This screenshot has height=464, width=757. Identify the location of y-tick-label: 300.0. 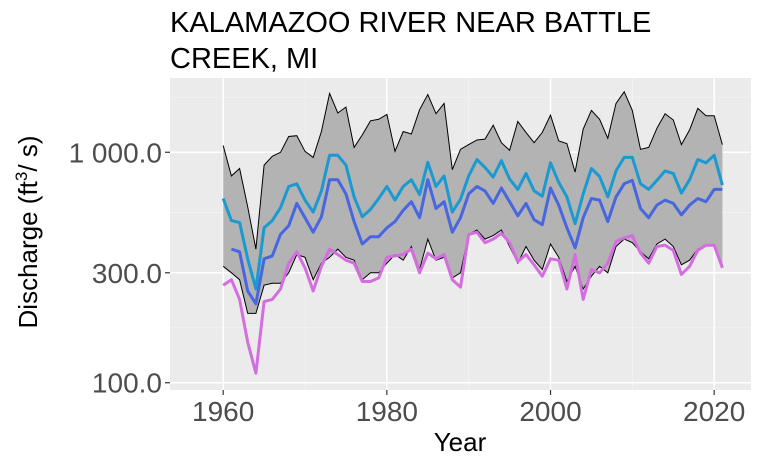
(127, 273).